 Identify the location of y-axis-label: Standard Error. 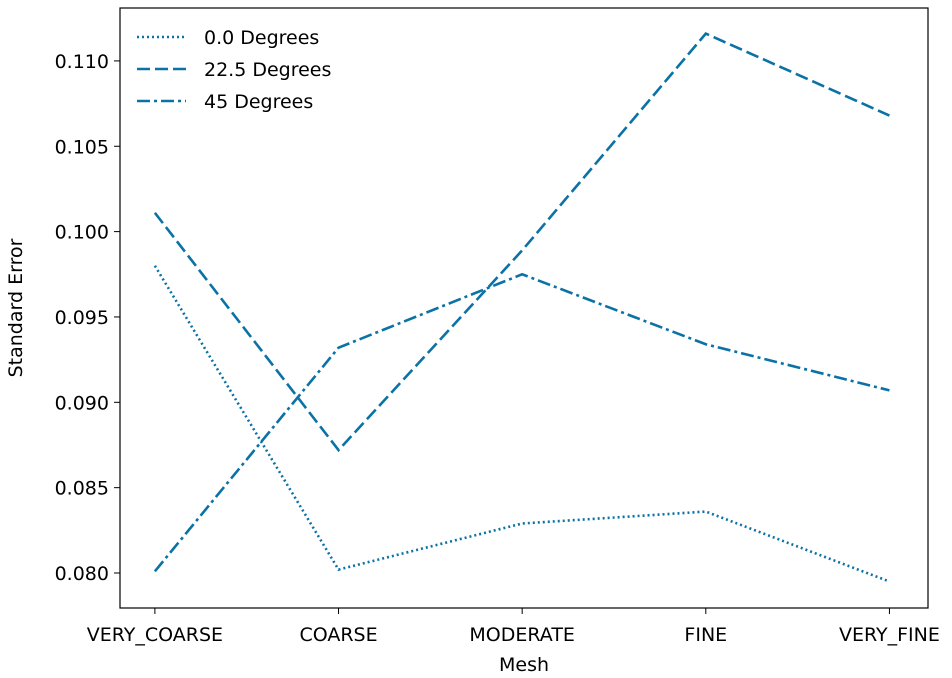
(16, 307).